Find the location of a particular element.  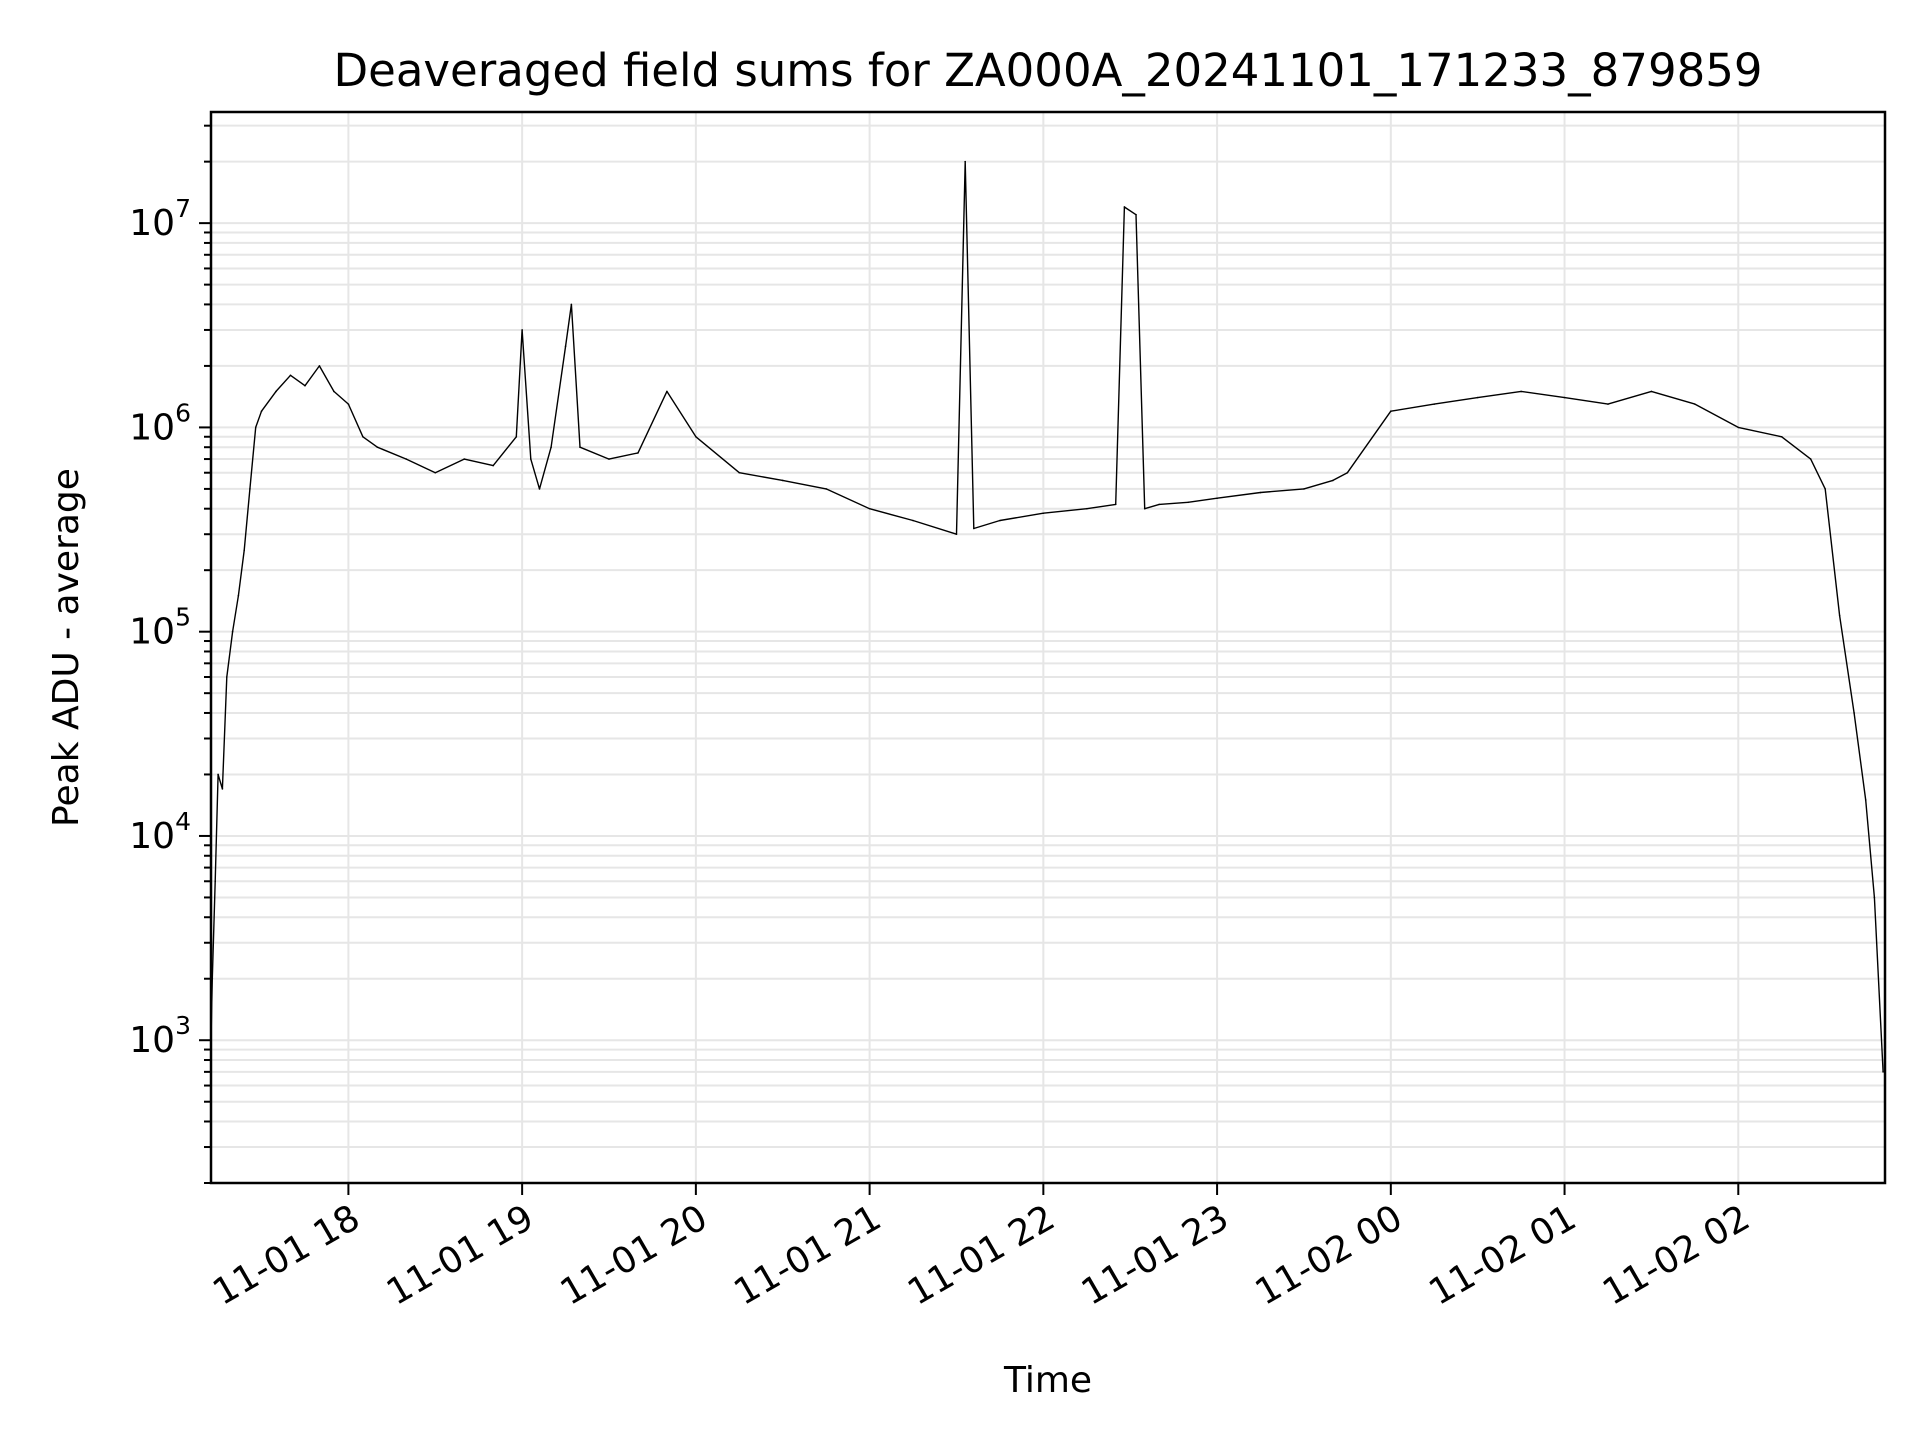

y-tick-label: 10⁵ is located at coordinates (160, 628).